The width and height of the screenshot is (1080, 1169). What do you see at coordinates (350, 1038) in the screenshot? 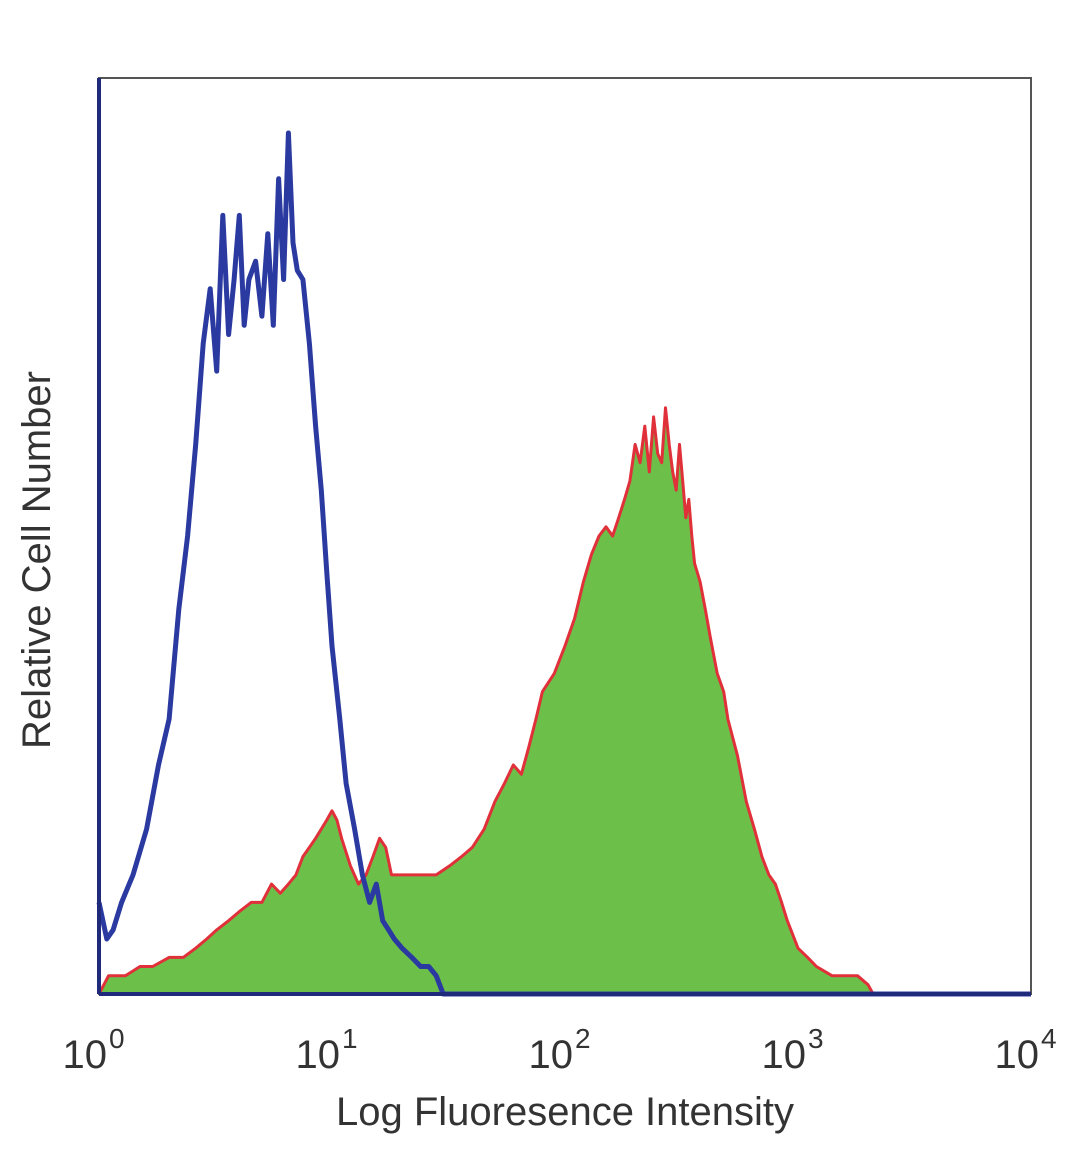
I see `x-tick-exponent: 1` at bounding box center [350, 1038].